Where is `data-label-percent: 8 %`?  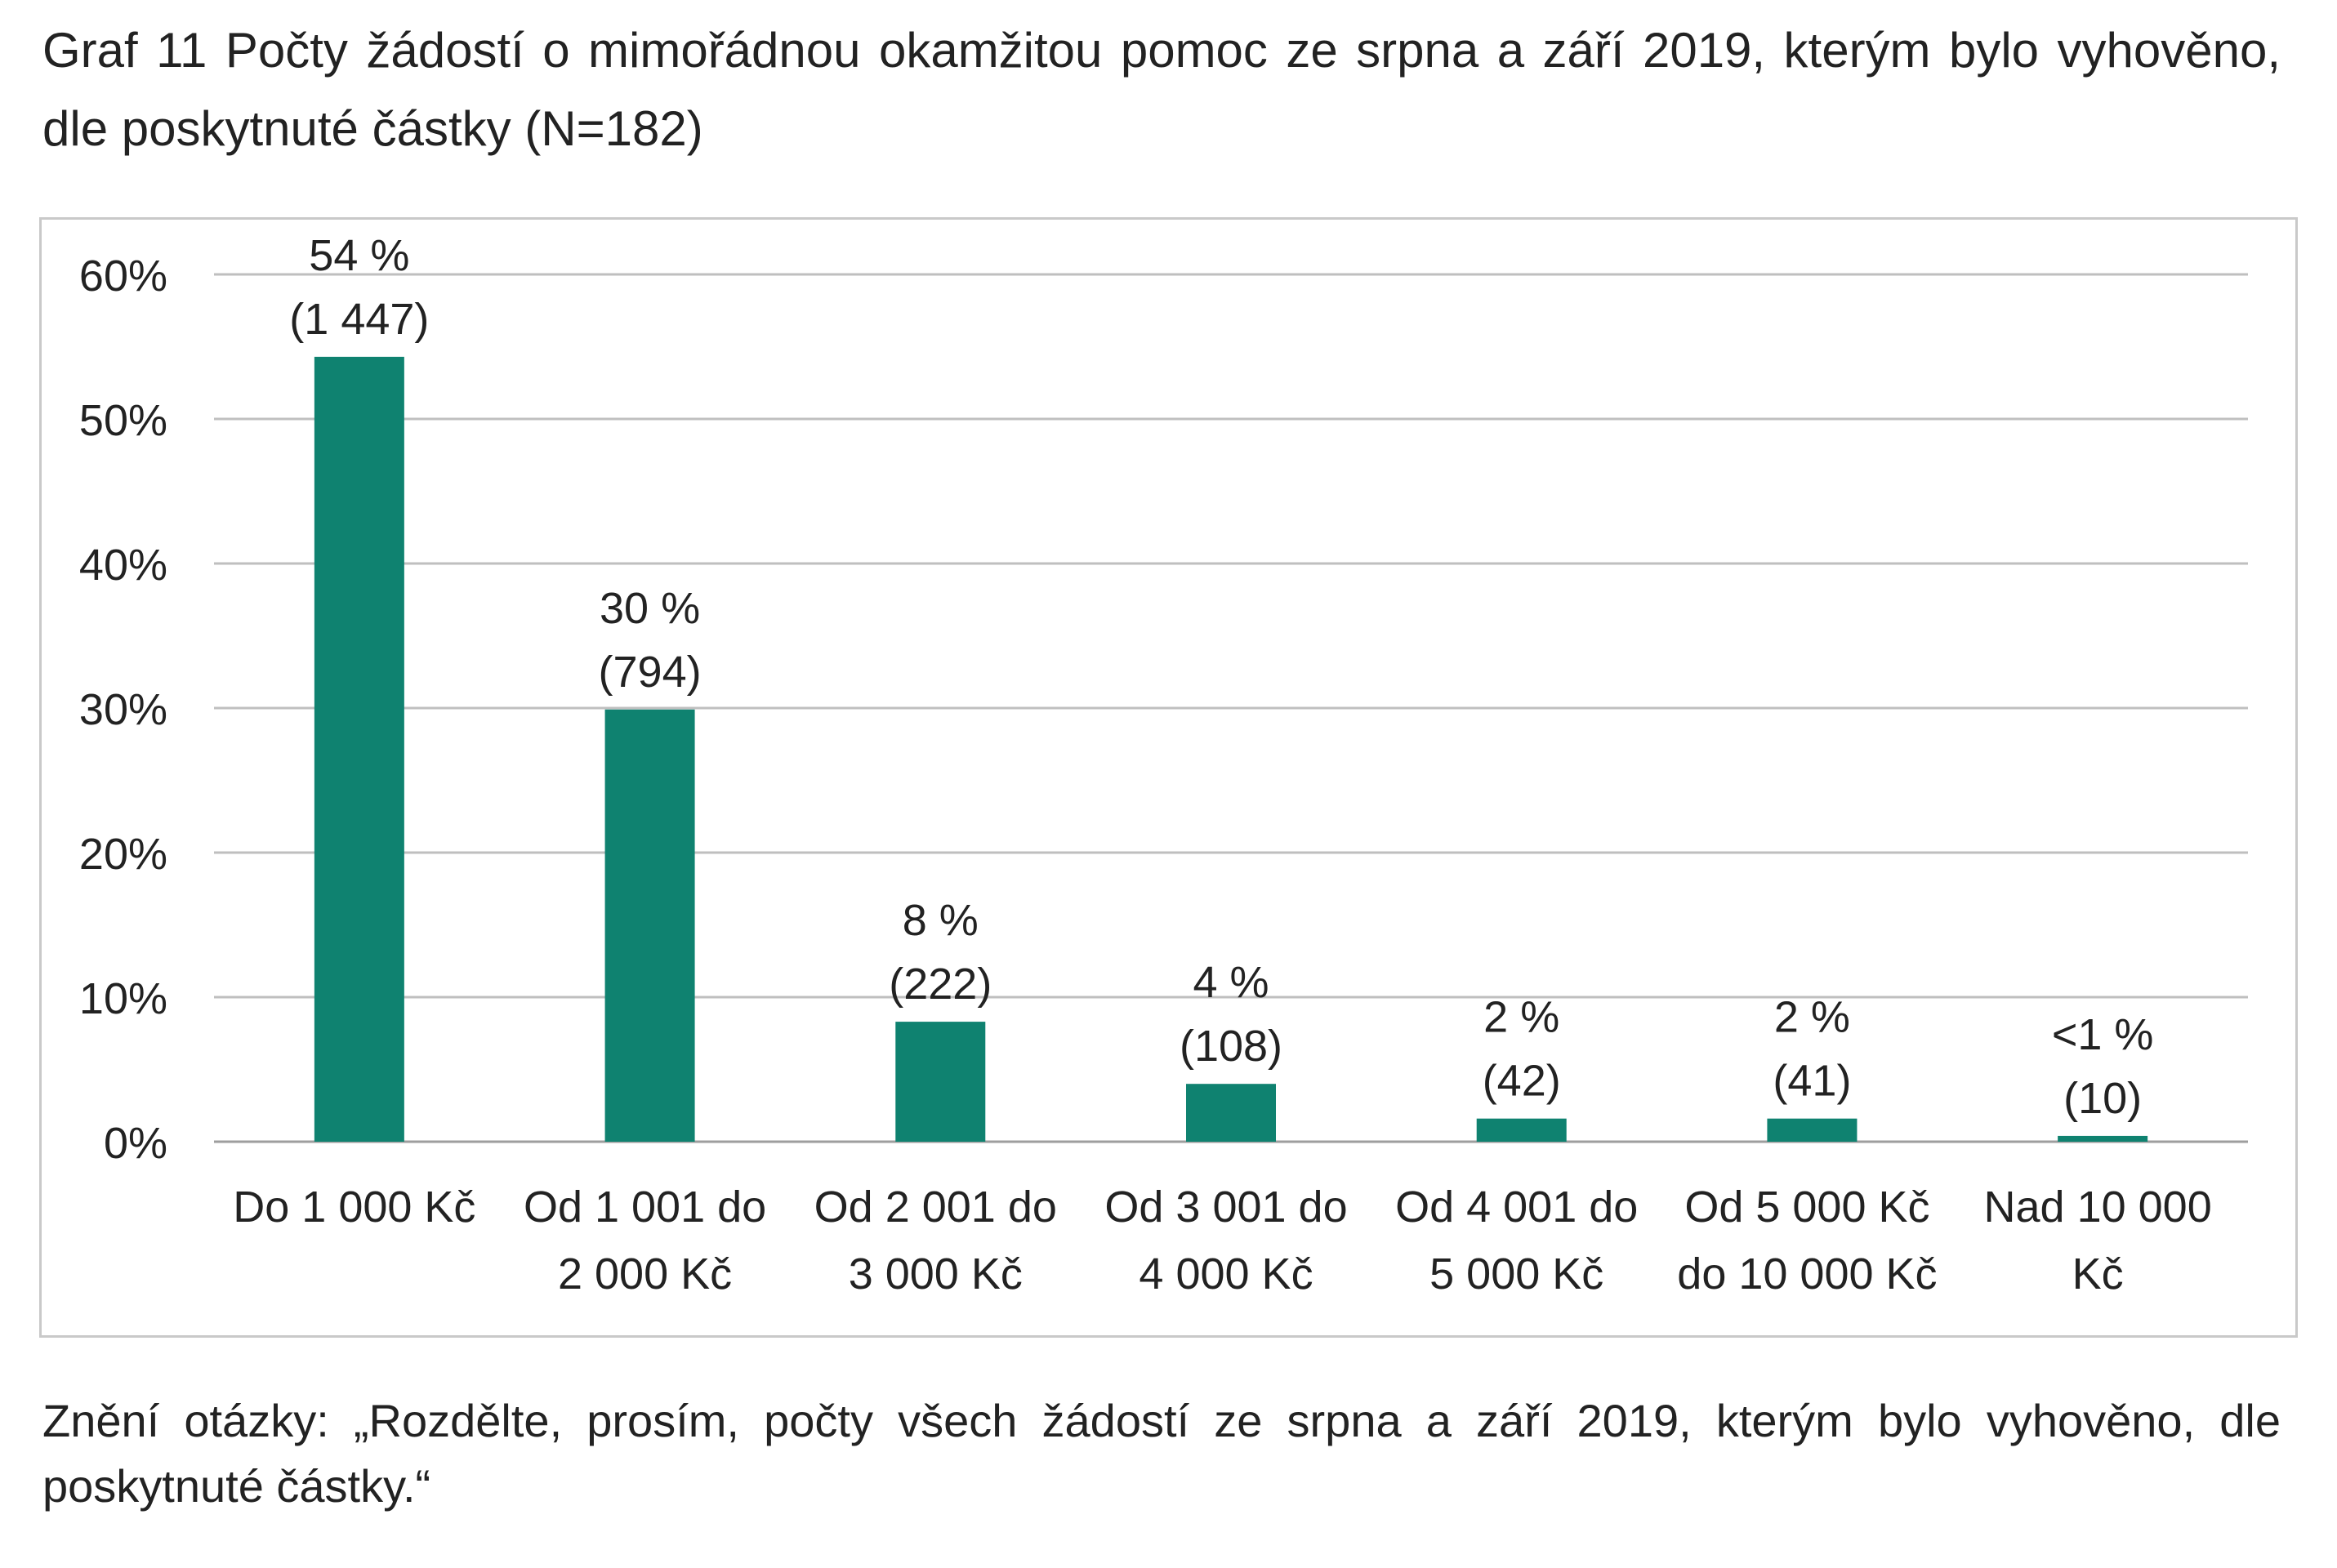 data-label-percent: 8 % is located at coordinates (941, 920).